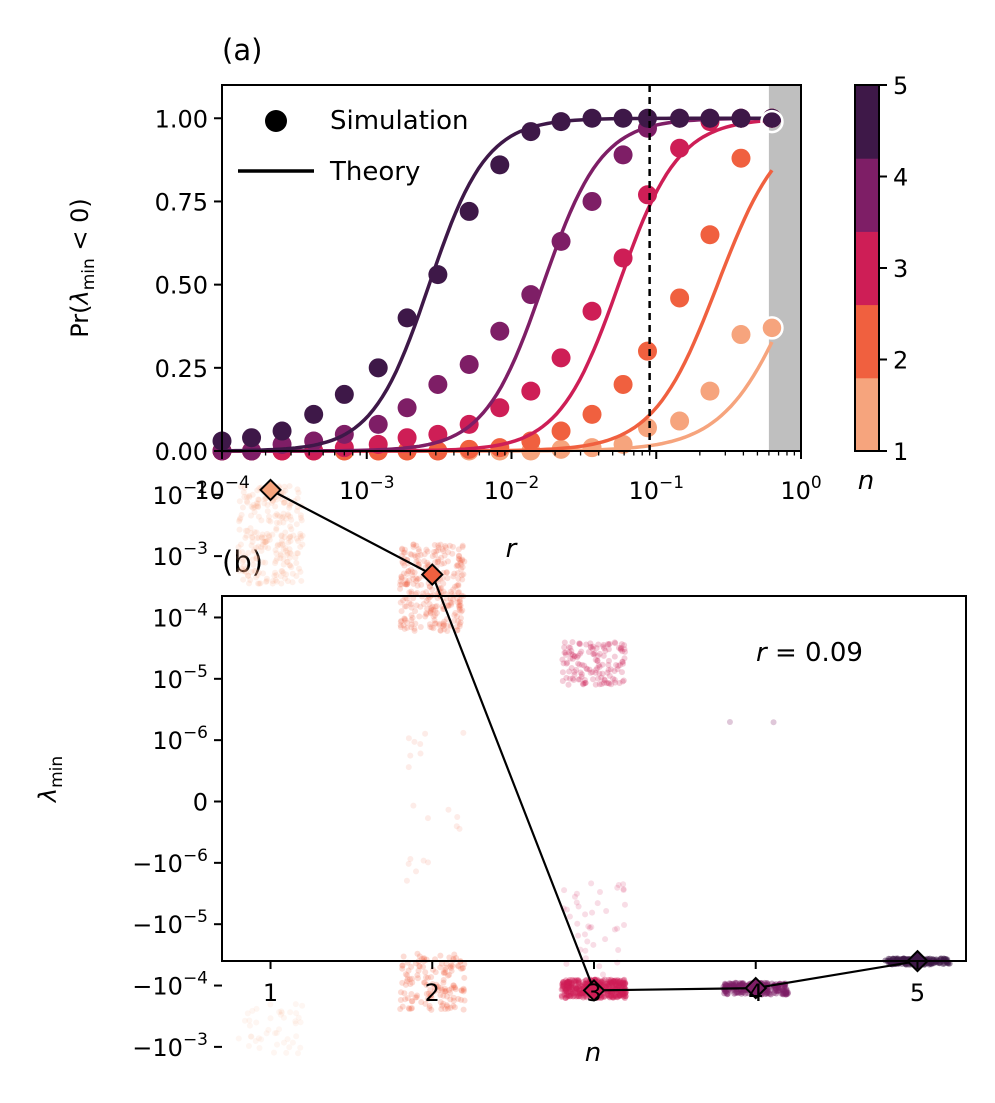 Image resolution: width=995 pixels, height=1103 pixels. Describe the element at coordinates (500, 408) in the screenshot. I see `sim-point-n3` at that location.